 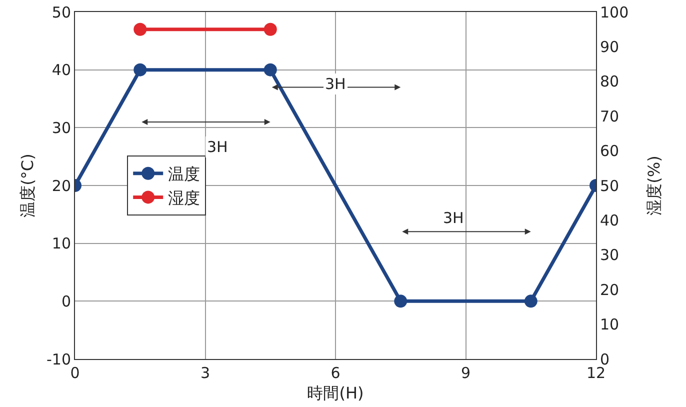 What do you see at coordinates (465, 373) in the screenshot?
I see `x-tick-label: 9` at bounding box center [465, 373].